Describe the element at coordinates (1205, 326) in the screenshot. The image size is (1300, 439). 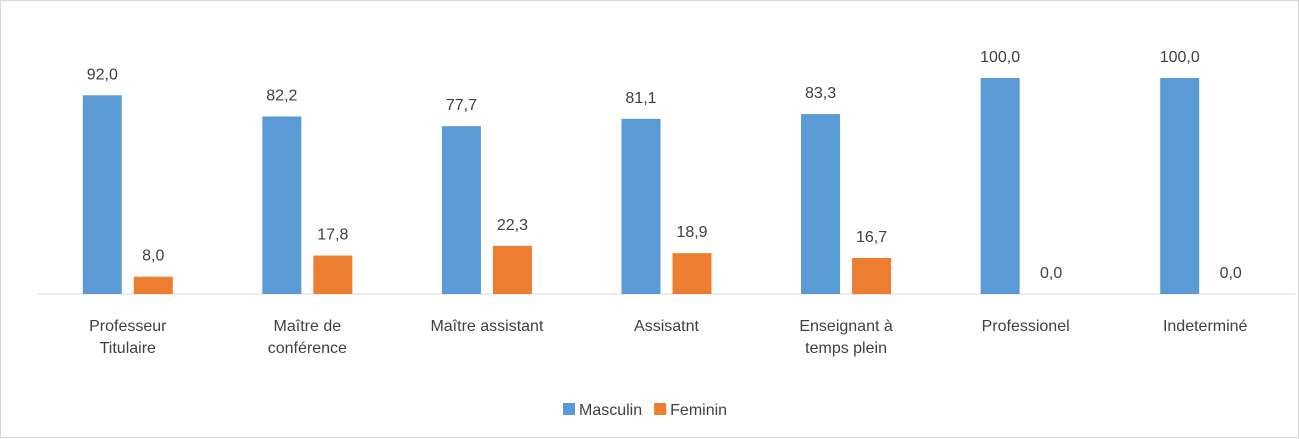
I see `x-tick-label: Indeterminé` at that location.